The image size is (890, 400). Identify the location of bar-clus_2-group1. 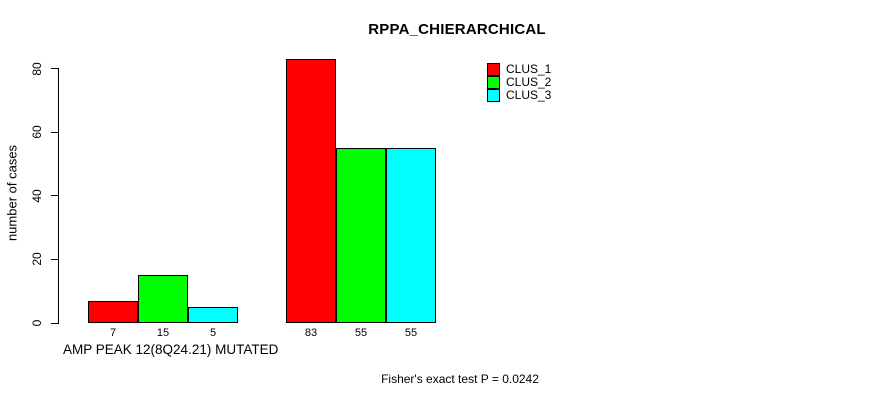
(163, 299).